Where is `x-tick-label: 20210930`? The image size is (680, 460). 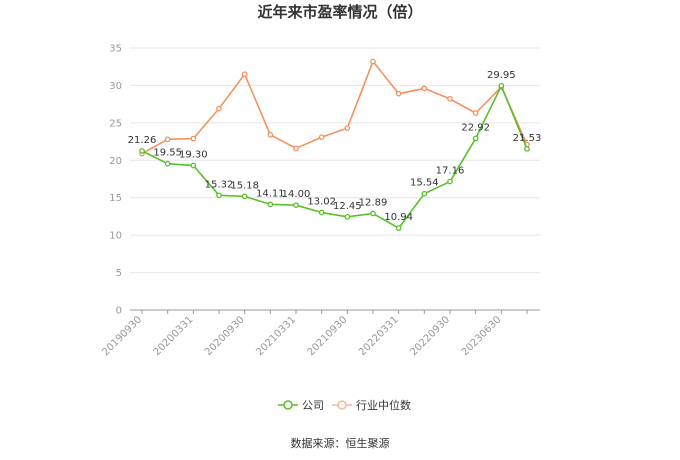
x-tick-label: 20210930 is located at coordinates (328, 336).